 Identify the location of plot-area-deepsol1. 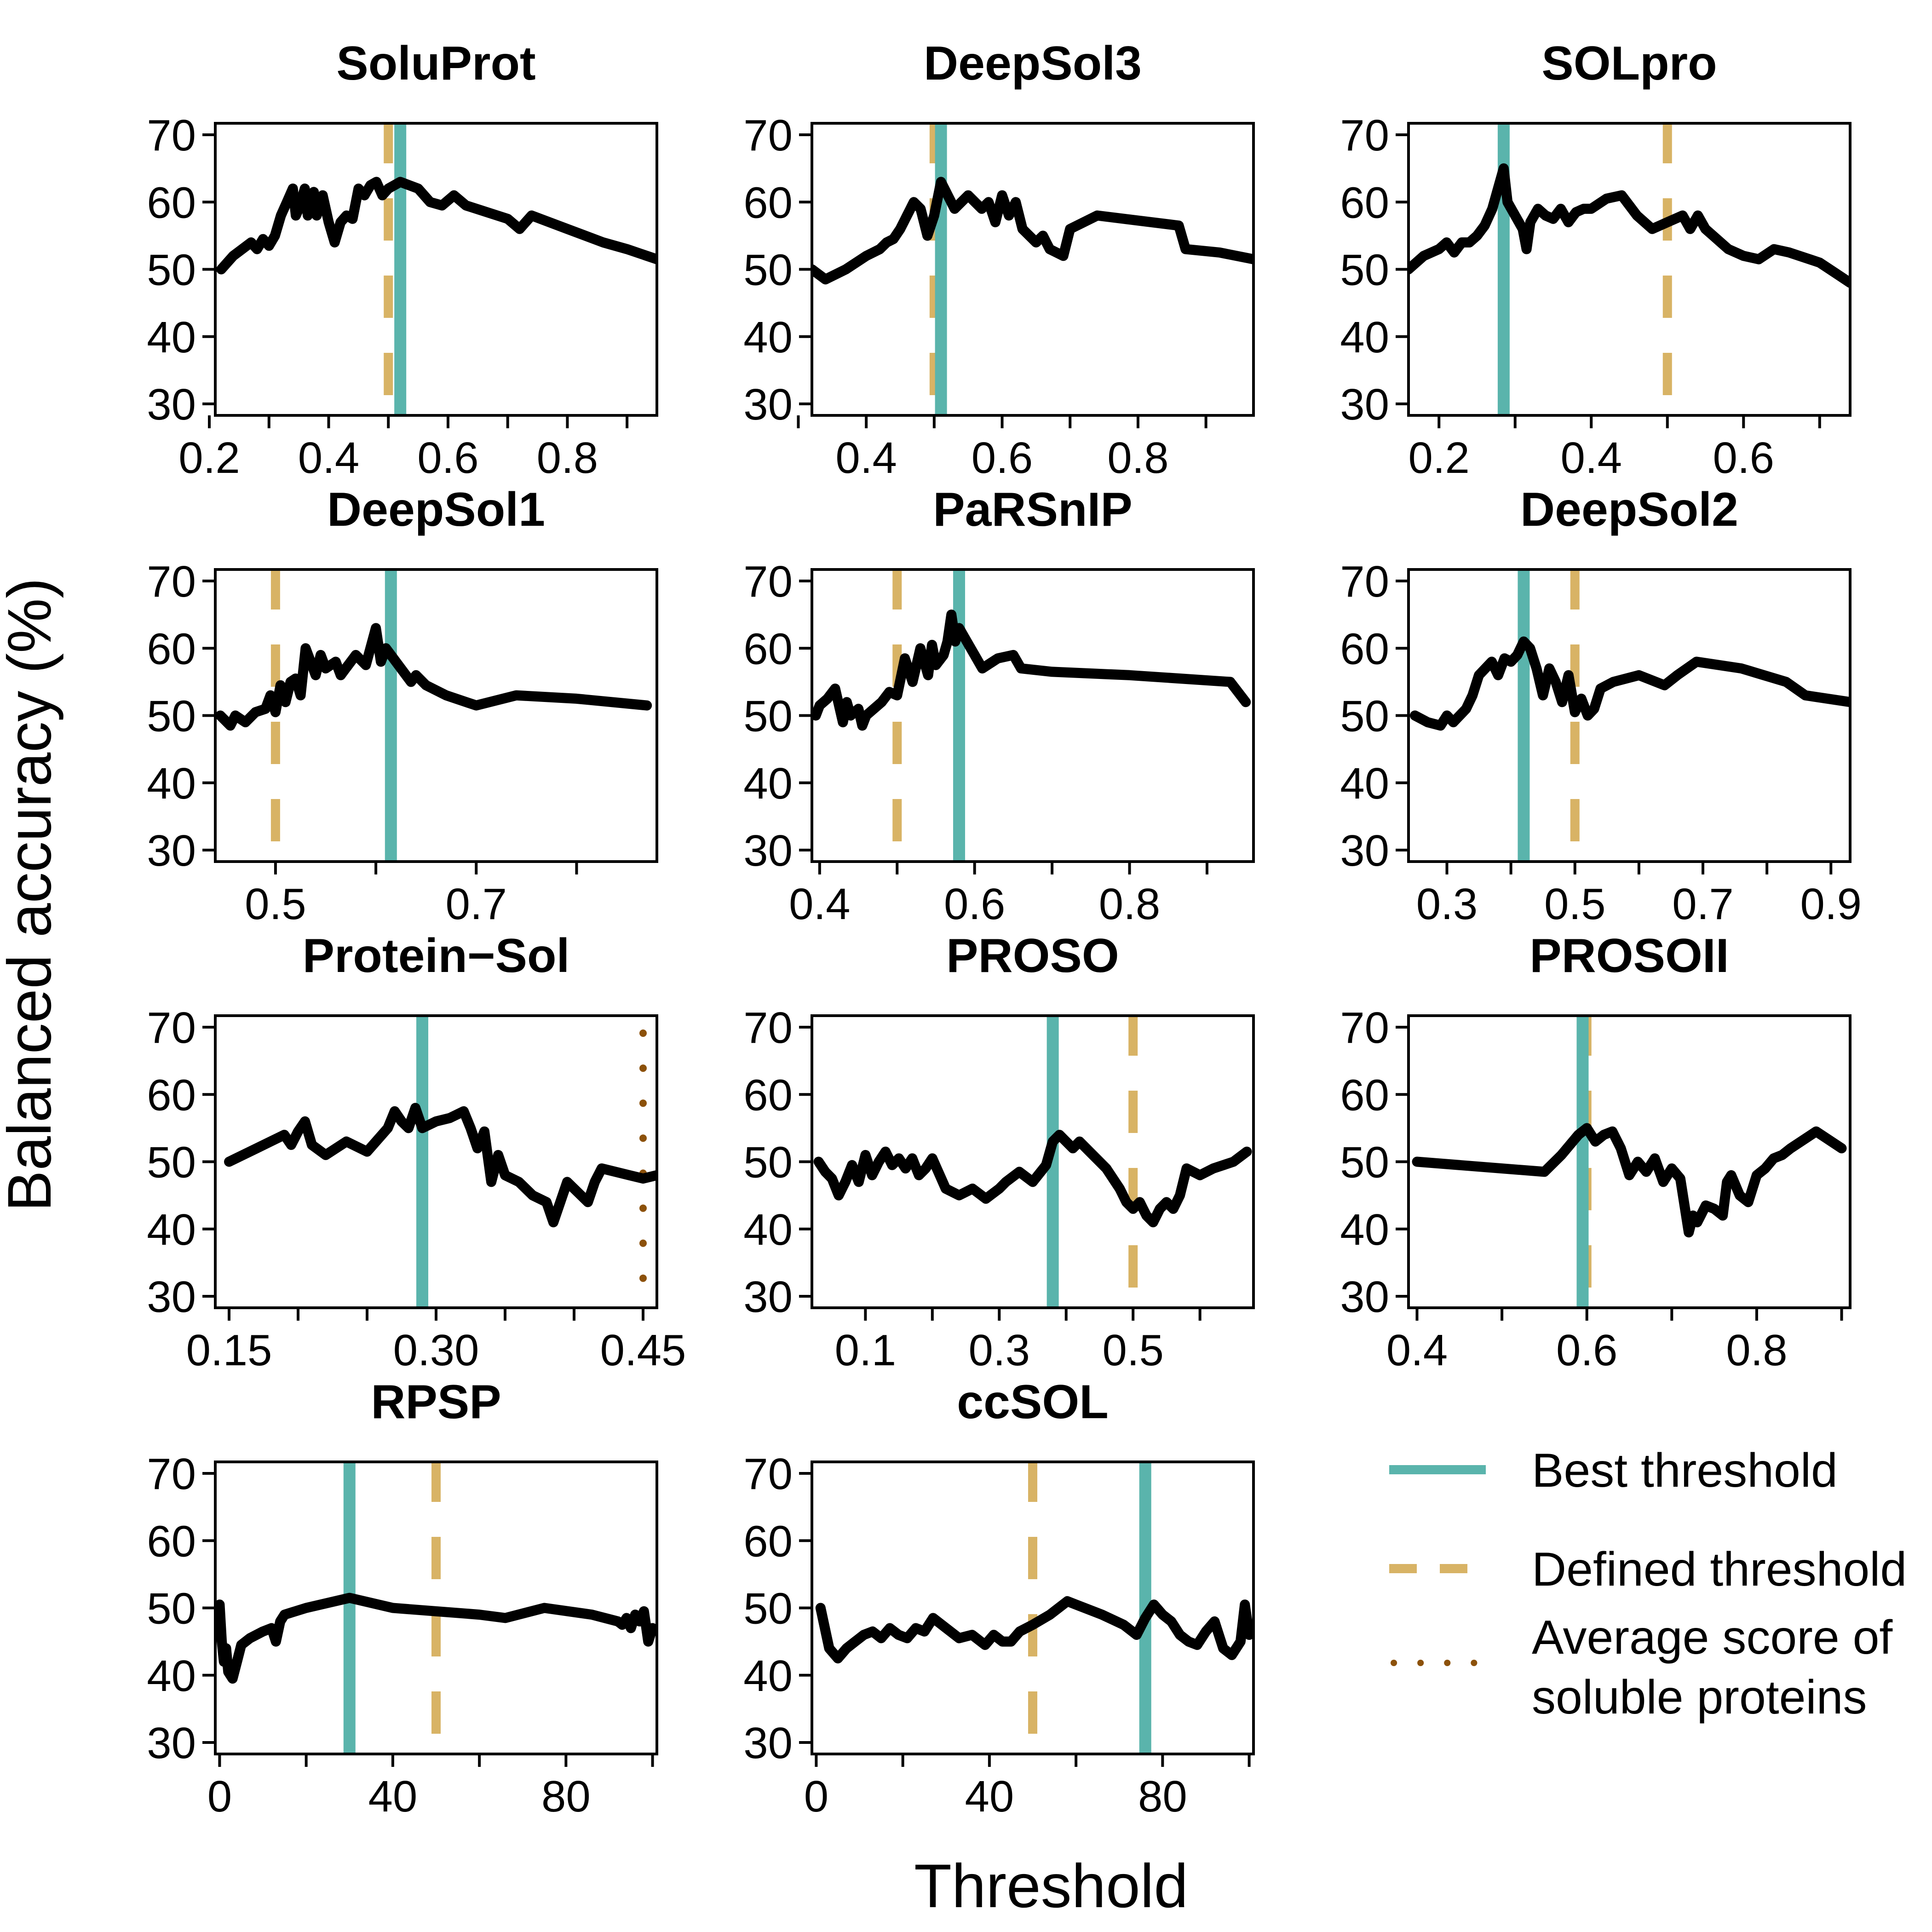
(433, 715).